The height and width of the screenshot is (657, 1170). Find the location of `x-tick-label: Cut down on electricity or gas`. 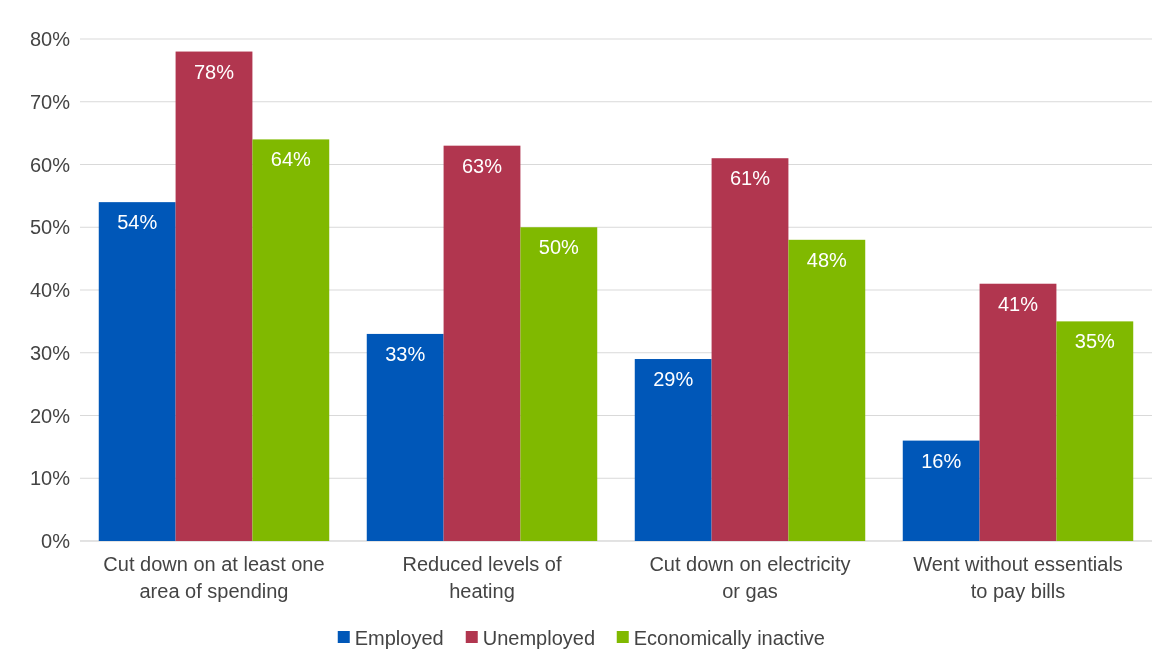

x-tick-label: Cut down on electricity or gas is located at coordinates (750, 577).